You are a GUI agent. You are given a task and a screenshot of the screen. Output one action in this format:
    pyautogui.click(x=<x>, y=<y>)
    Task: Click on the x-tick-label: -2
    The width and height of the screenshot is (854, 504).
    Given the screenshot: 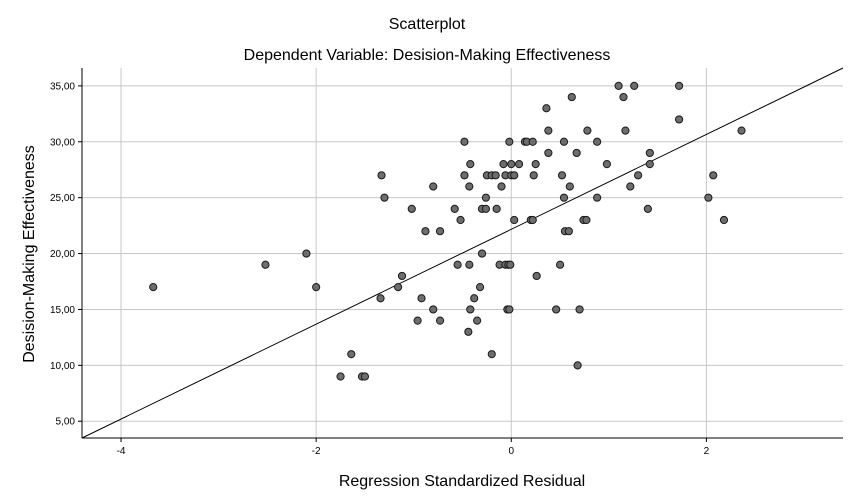 What is the action you would take?
    pyautogui.click(x=316, y=451)
    